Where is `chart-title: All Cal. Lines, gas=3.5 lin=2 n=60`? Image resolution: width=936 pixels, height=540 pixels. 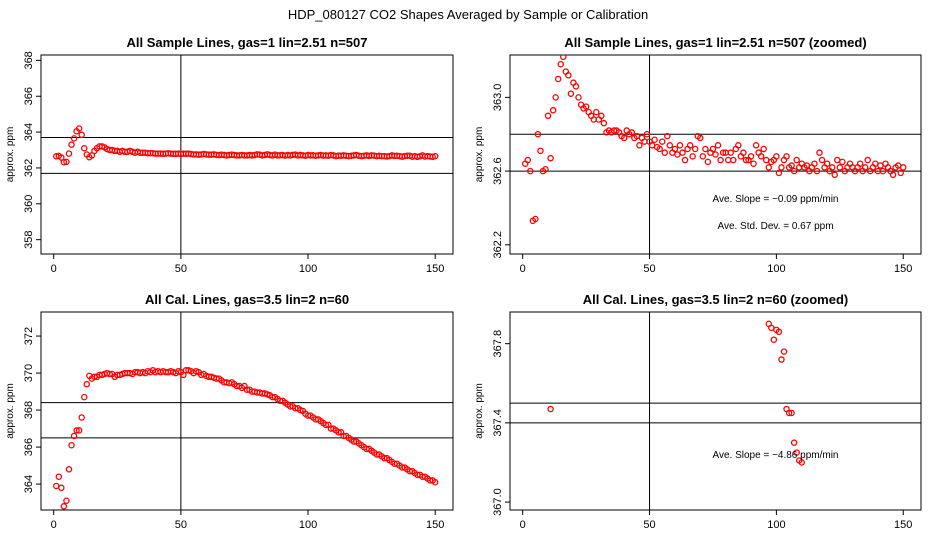 chart-title: All Cal. Lines, gas=3.5 lin=2 n=60 is located at coordinates (247, 299).